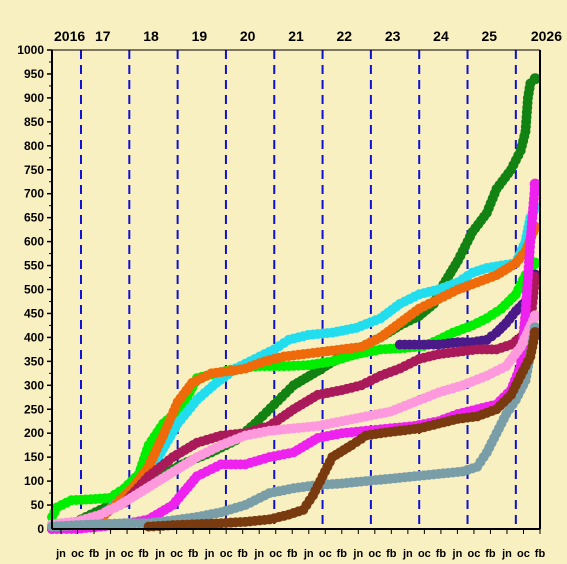 The height and width of the screenshot is (564, 567). Describe the element at coordinates (34, 337) in the screenshot. I see `y-tick-label: 400` at that location.